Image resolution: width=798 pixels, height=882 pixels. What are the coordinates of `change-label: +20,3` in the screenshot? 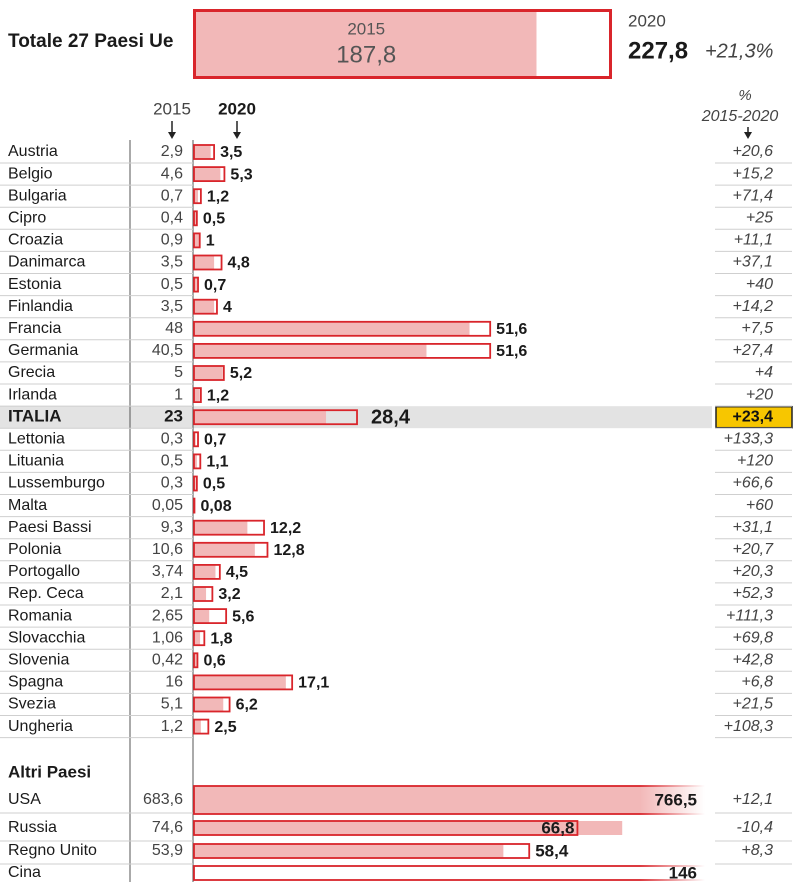 It's located at (753, 571).